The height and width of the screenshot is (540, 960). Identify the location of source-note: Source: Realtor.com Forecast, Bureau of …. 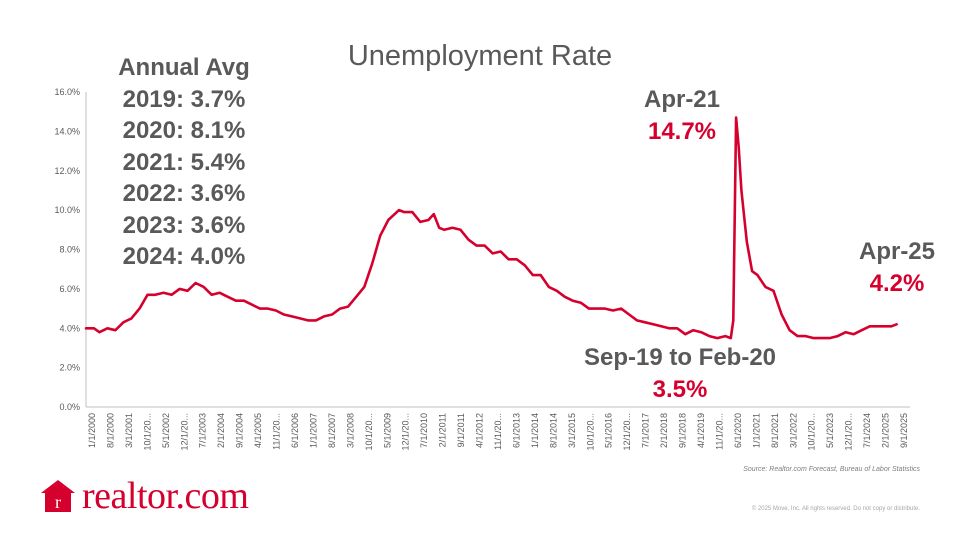
(831, 469).